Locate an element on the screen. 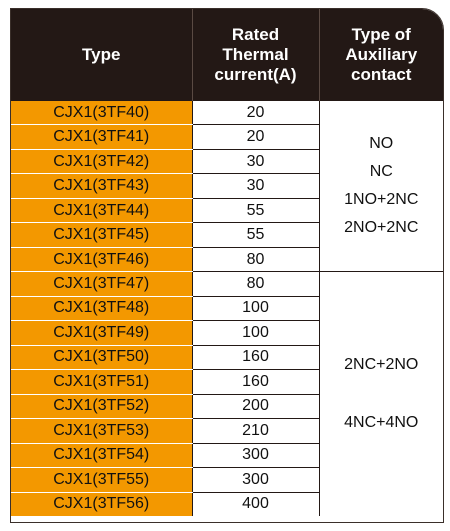 This screenshot has width=450, height=531. type-cell: CJX1(3TF54) is located at coordinates (102, 456).